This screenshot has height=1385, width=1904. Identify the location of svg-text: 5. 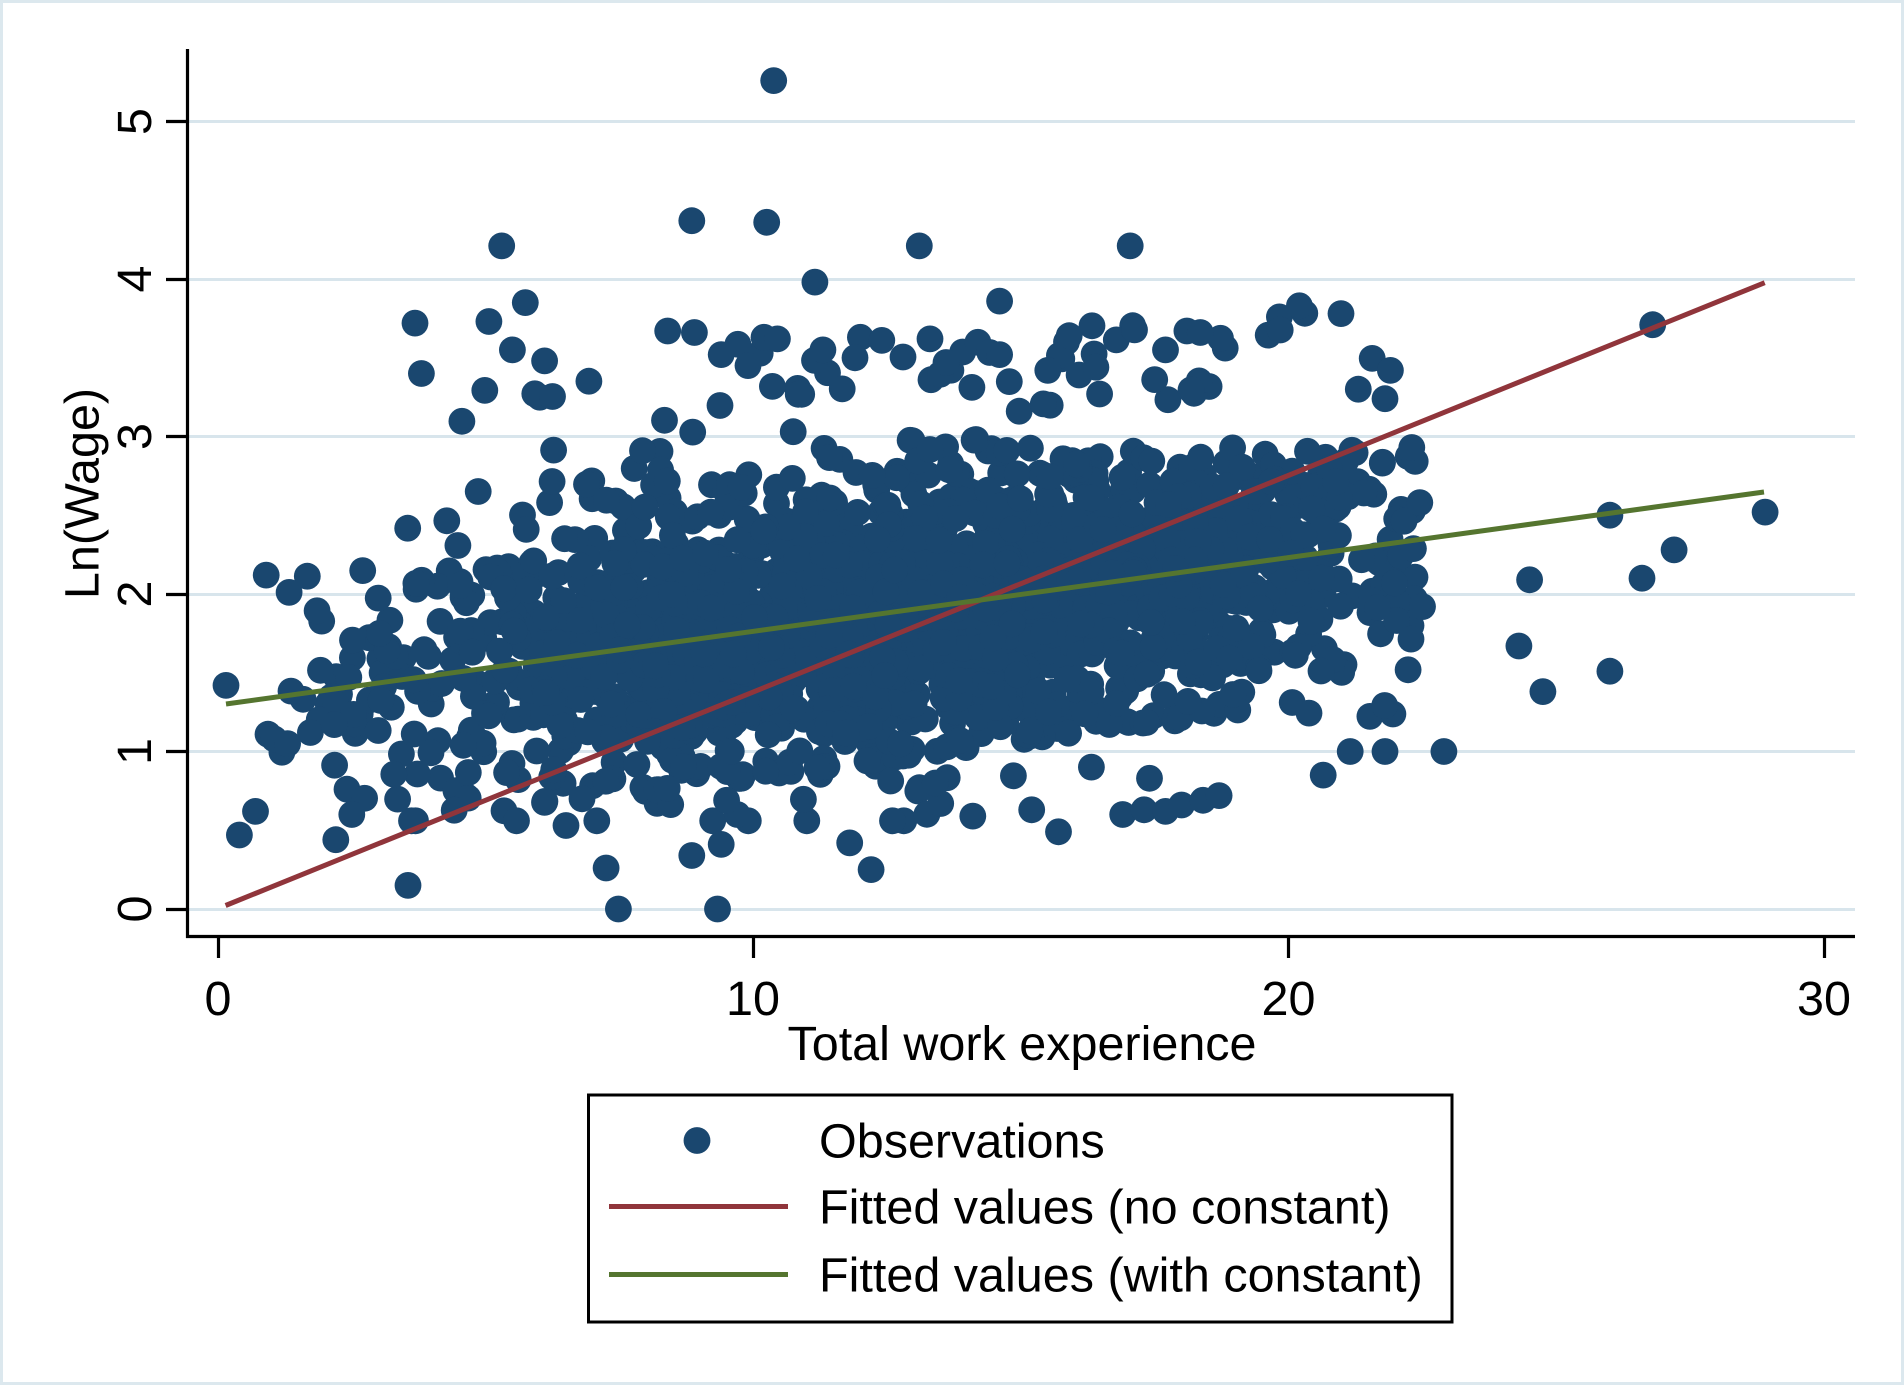
(135, 121).